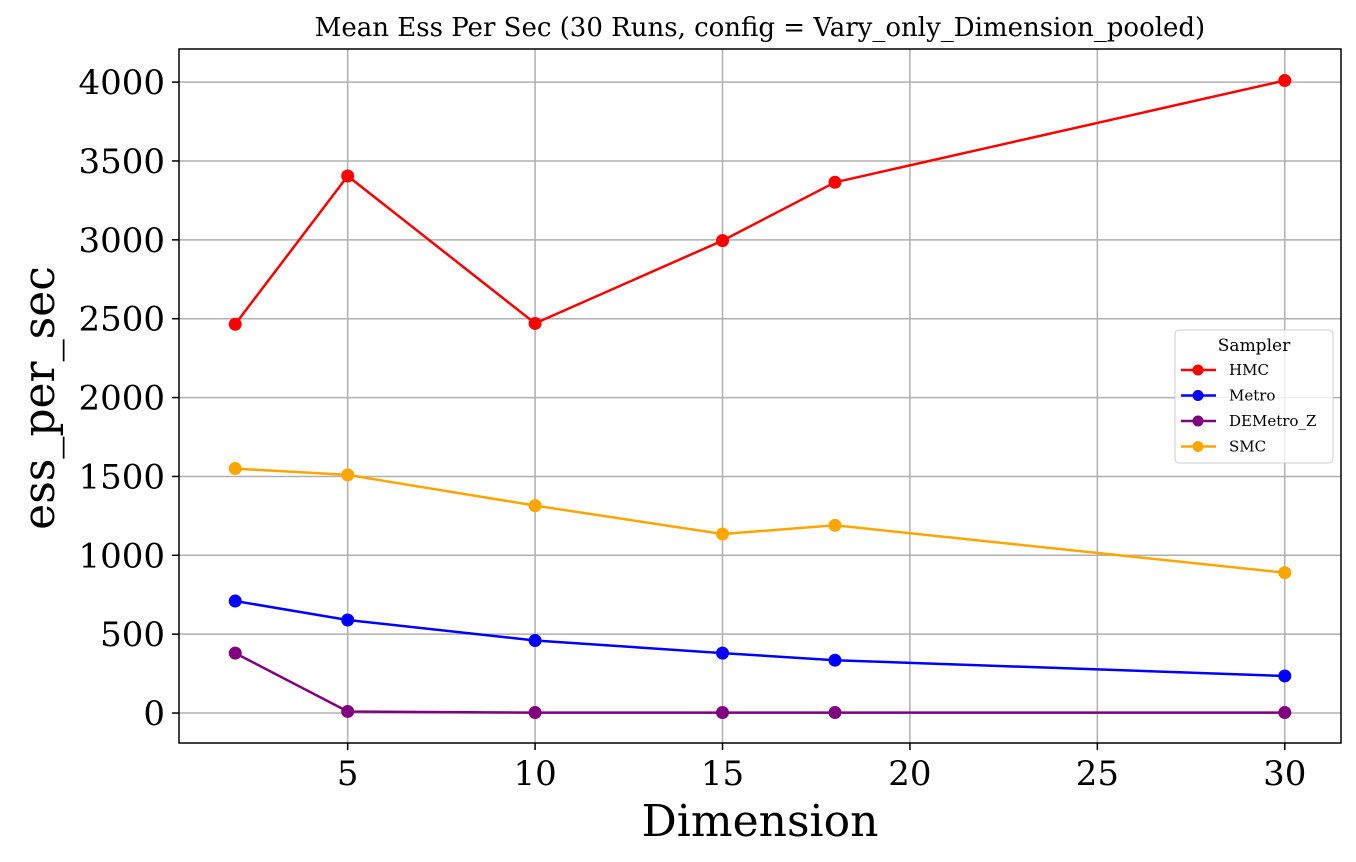 The image size is (1356, 862). What do you see at coordinates (121, 556) in the screenshot?
I see `y-tick-label: 1000` at bounding box center [121, 556].